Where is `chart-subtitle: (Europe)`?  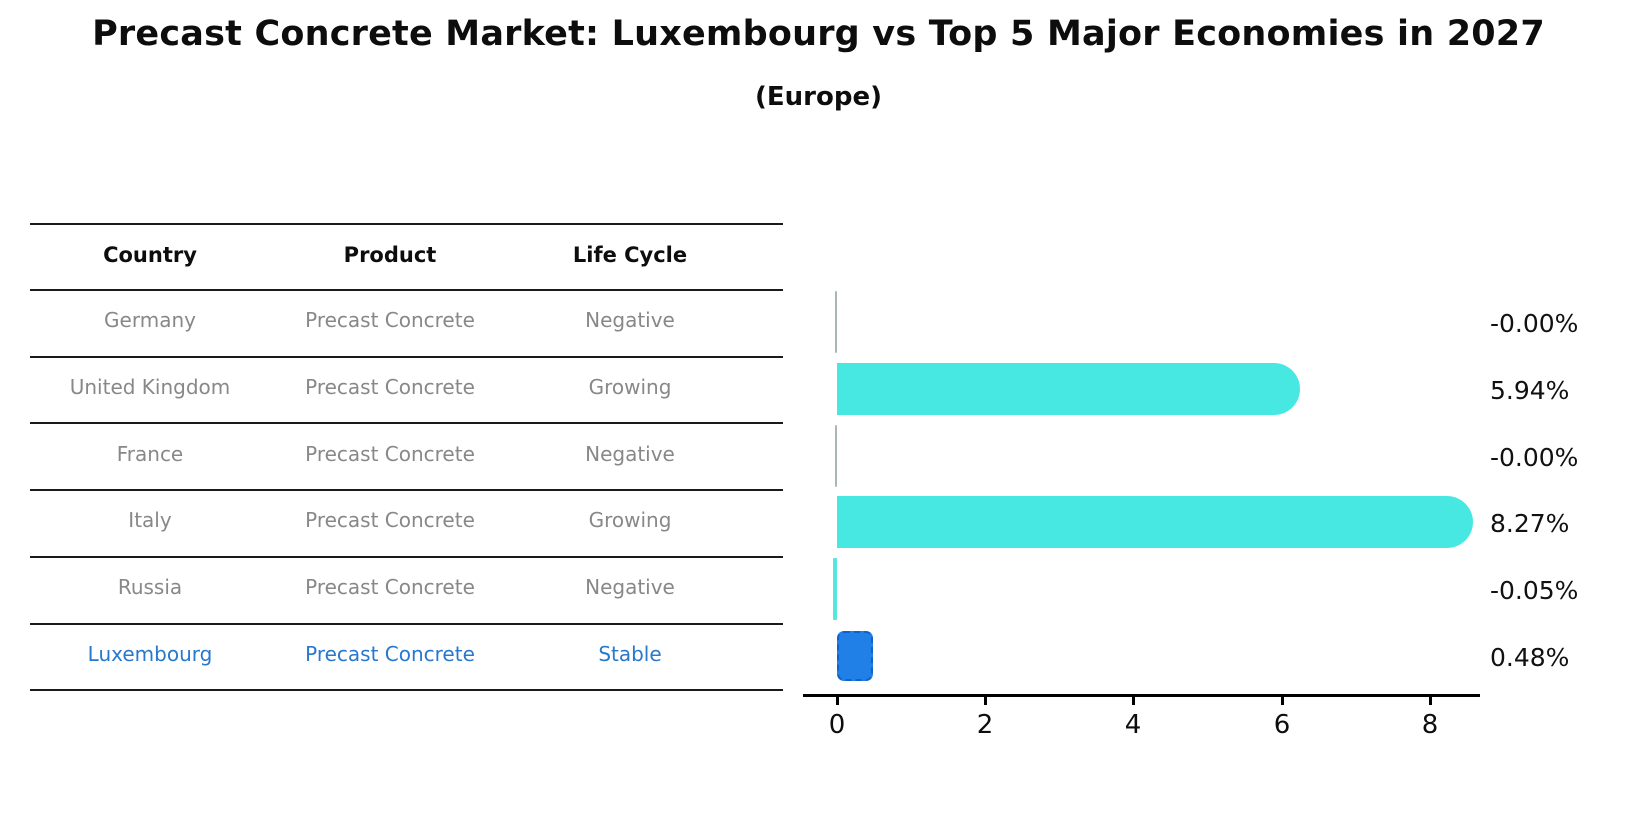
chart-subtitle: (Europe) is located at coordinates (818, 97).